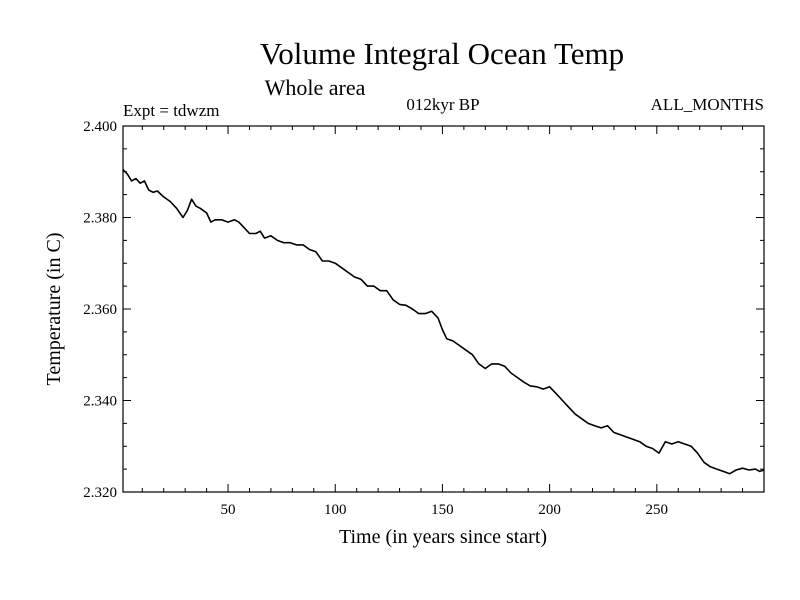 The height and width of the screenshot is (600, 800). I want to click on x-tick-label: 250, so click(657, 510).